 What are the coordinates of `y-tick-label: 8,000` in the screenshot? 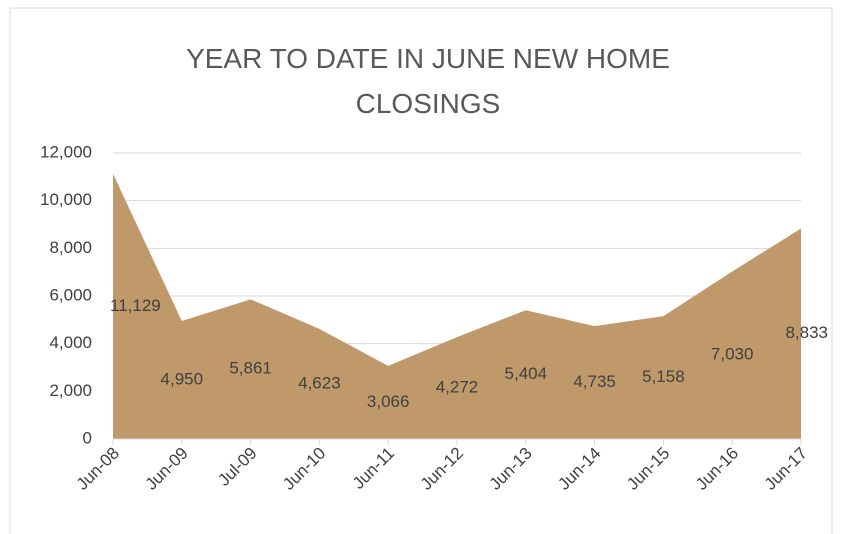 It's located at (70, 247).